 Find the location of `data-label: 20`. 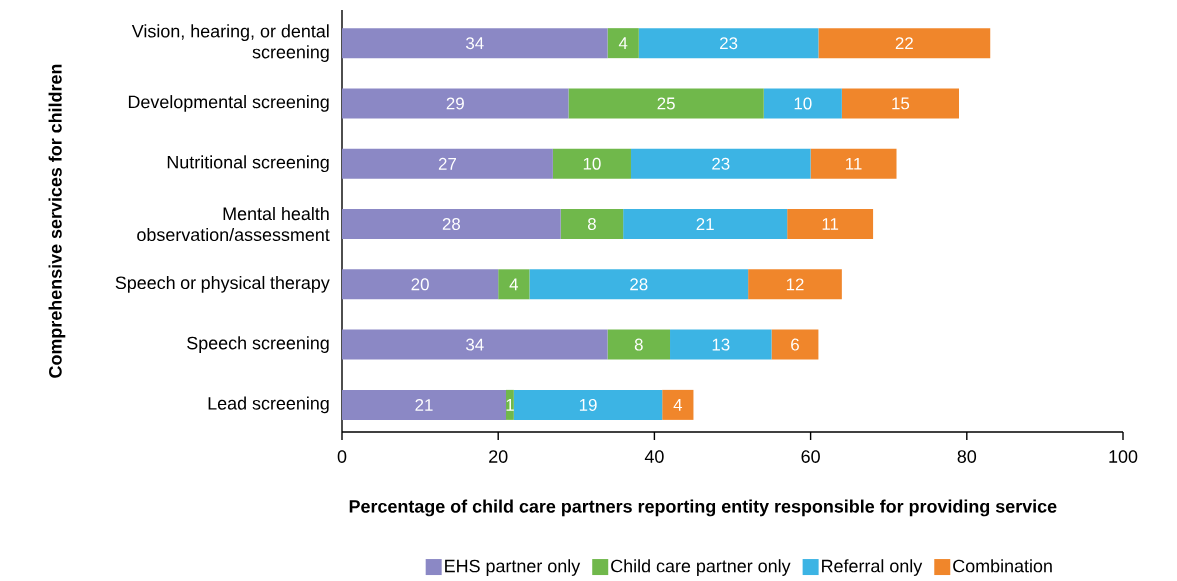

data-label: 20 is located at coordinates (420, 284).